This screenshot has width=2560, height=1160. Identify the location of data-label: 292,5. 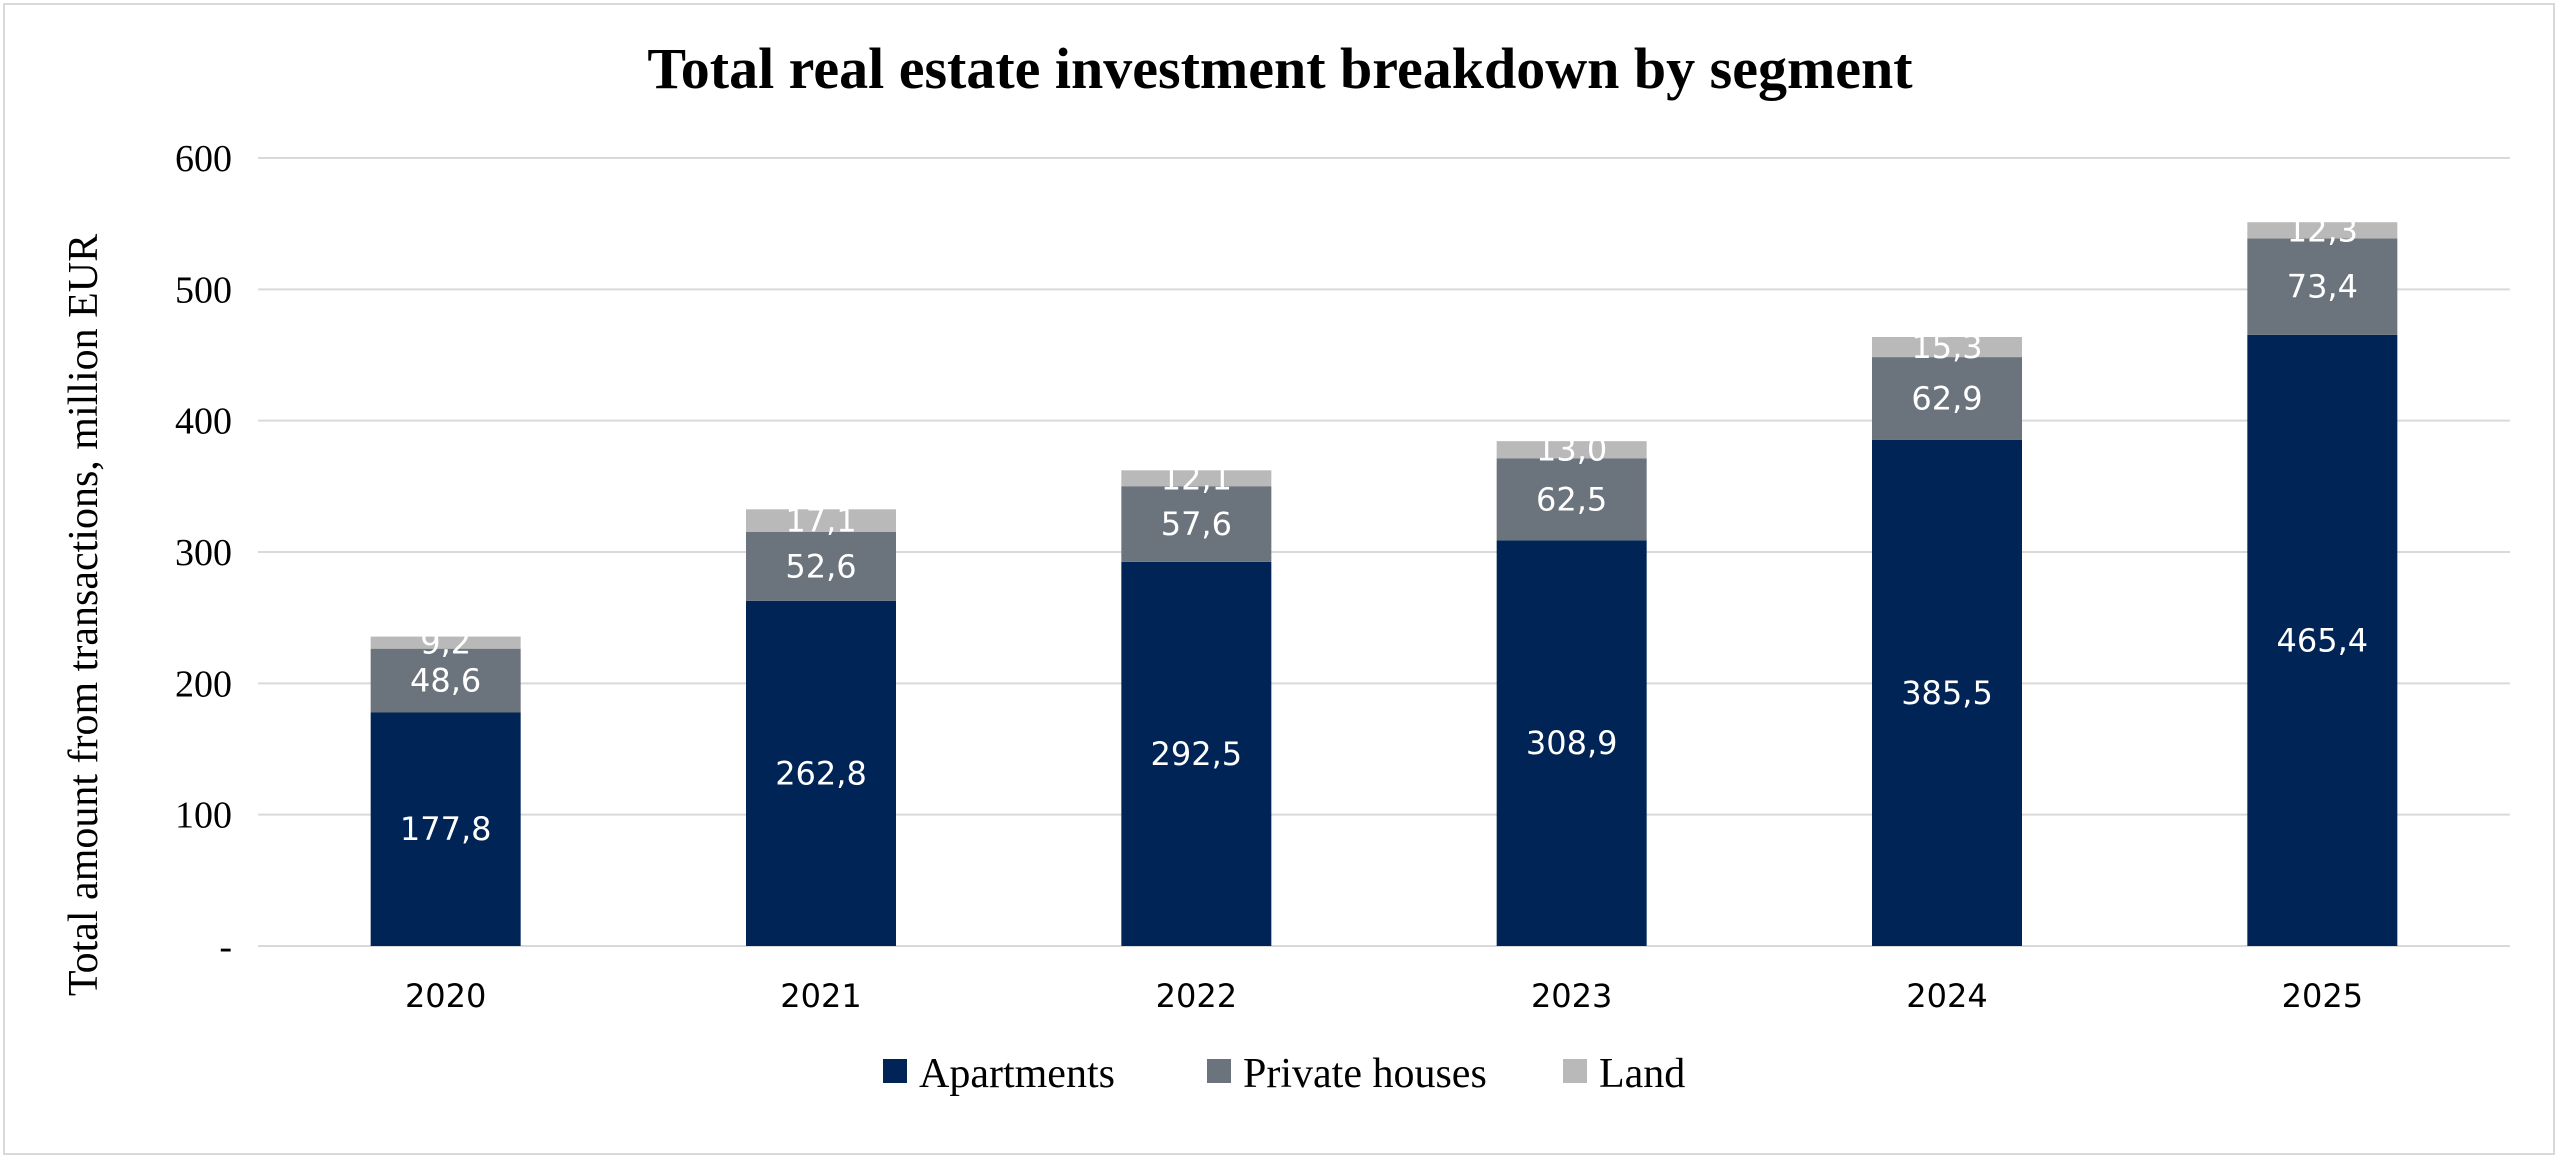
(1197, 754).